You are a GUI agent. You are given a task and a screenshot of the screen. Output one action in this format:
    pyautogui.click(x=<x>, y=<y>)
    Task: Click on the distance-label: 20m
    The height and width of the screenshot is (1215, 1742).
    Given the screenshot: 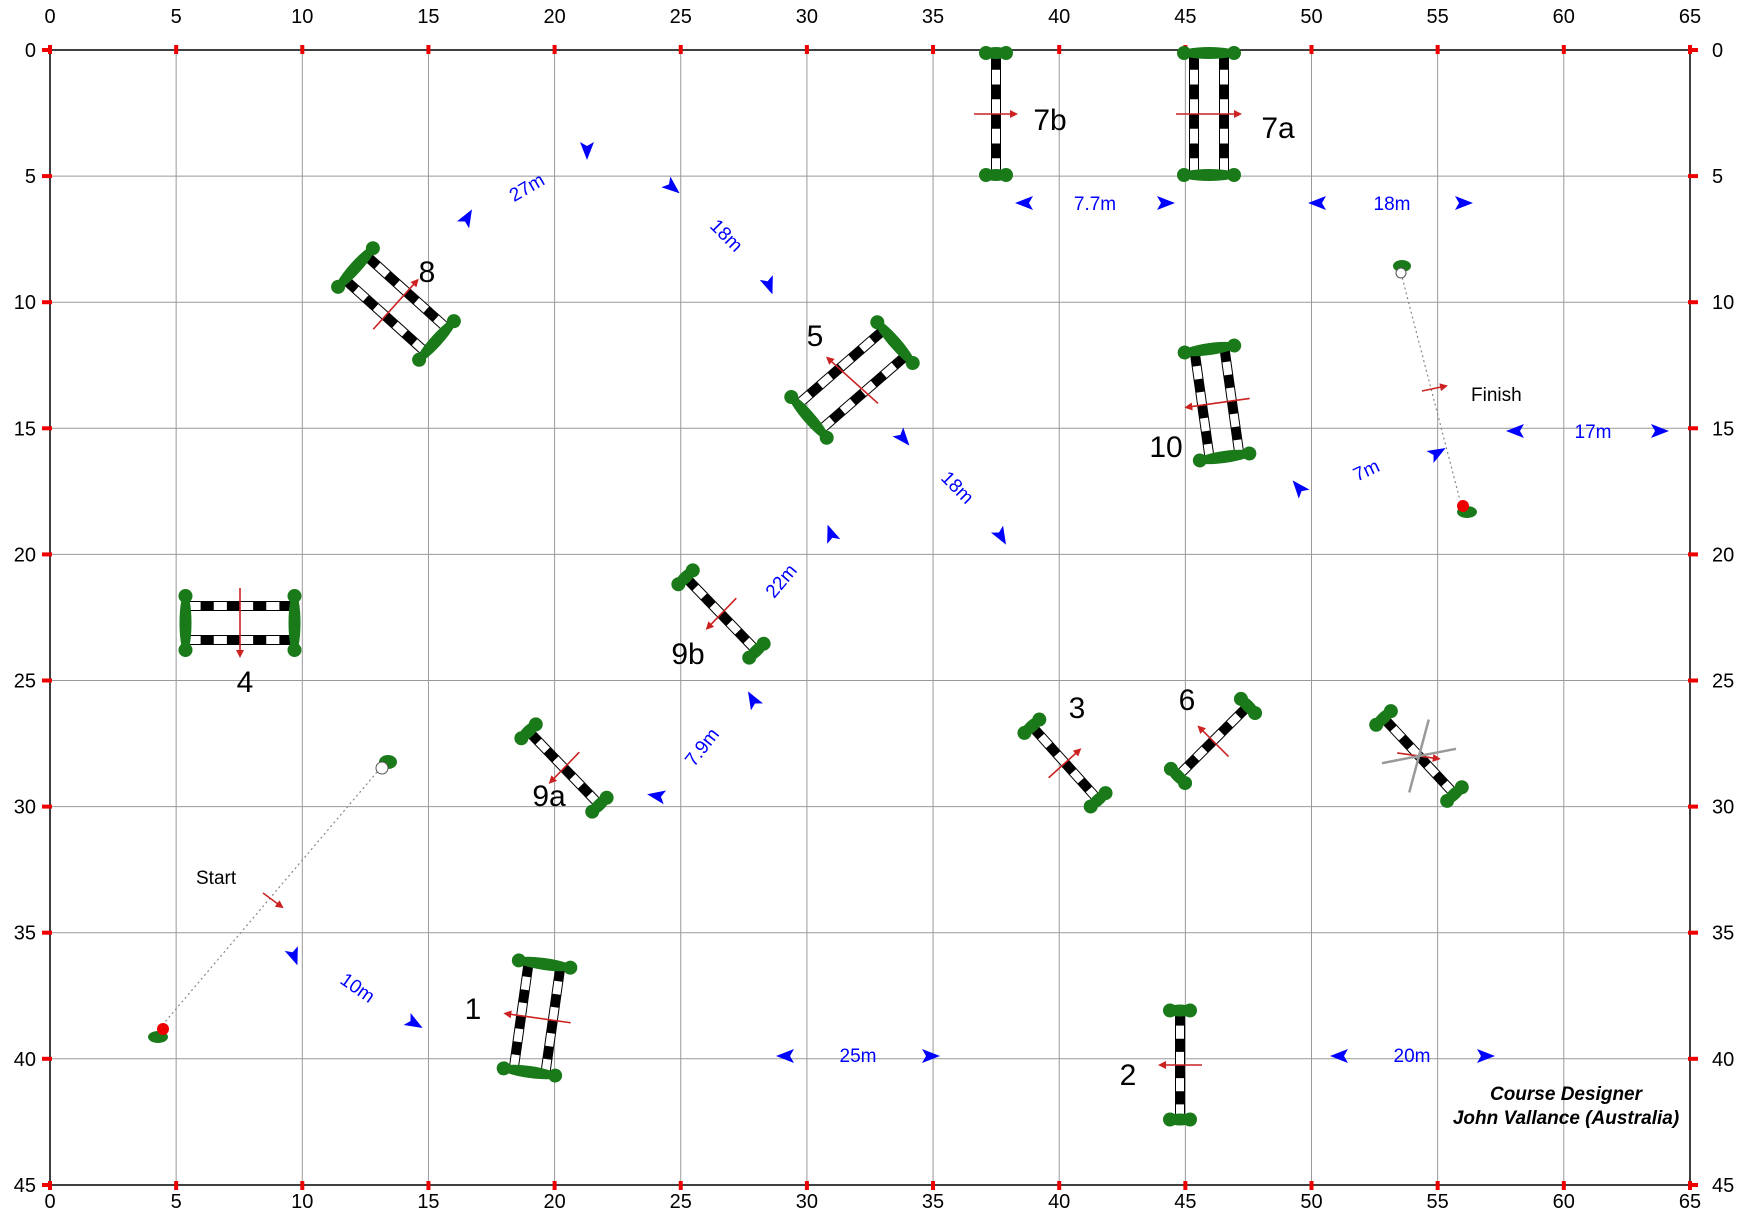 What is the action you would take?
    pyautogui.click(x=1412, y=1056)
    